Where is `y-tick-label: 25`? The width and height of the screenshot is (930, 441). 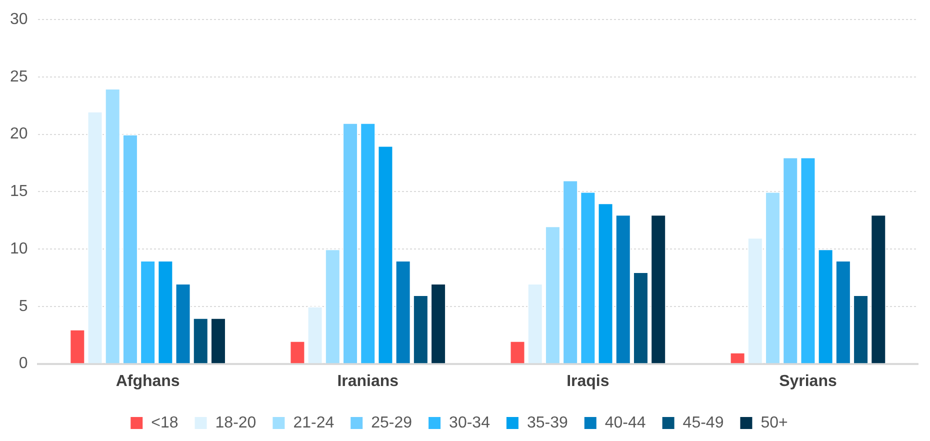 y-tick-label: 25 is located at coordinates (19, 77).